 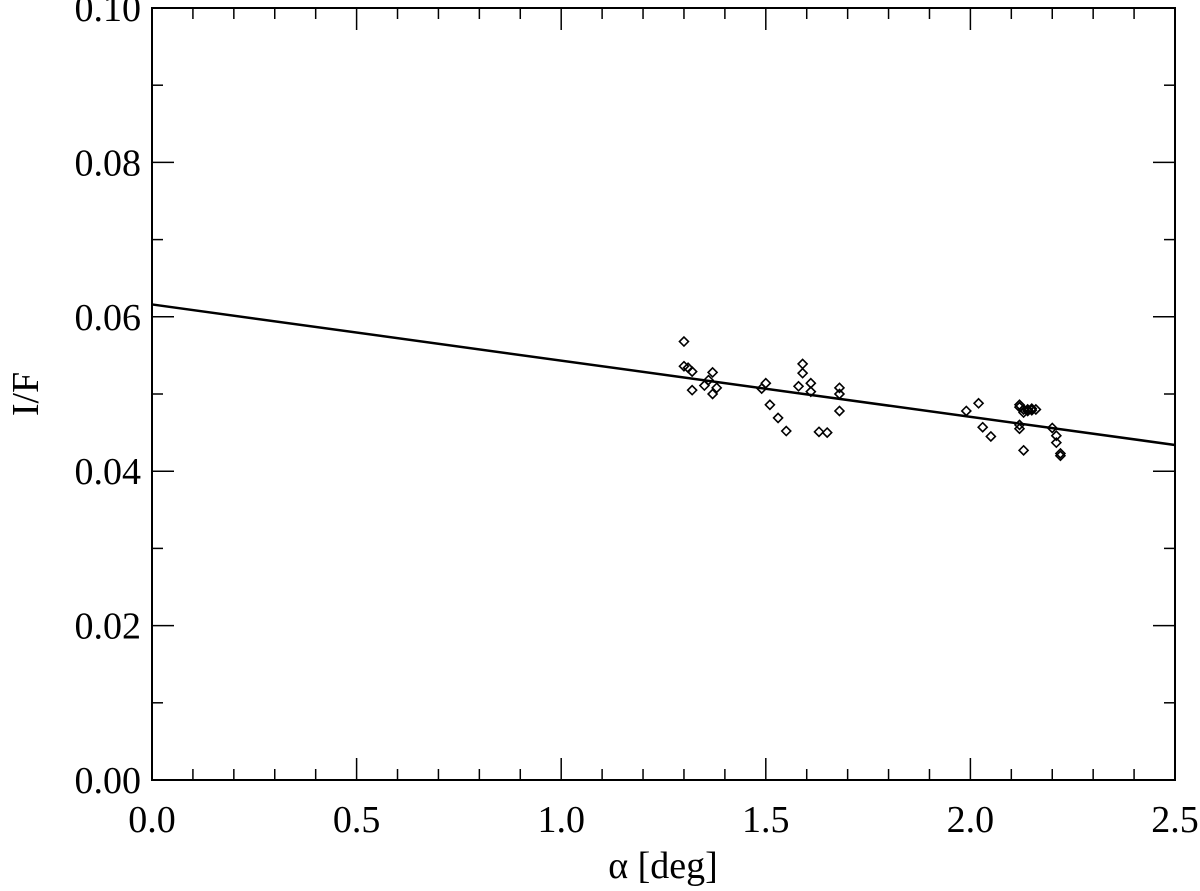 I want to click on x-tick-label: 2.0, so click(x=971, y=820).